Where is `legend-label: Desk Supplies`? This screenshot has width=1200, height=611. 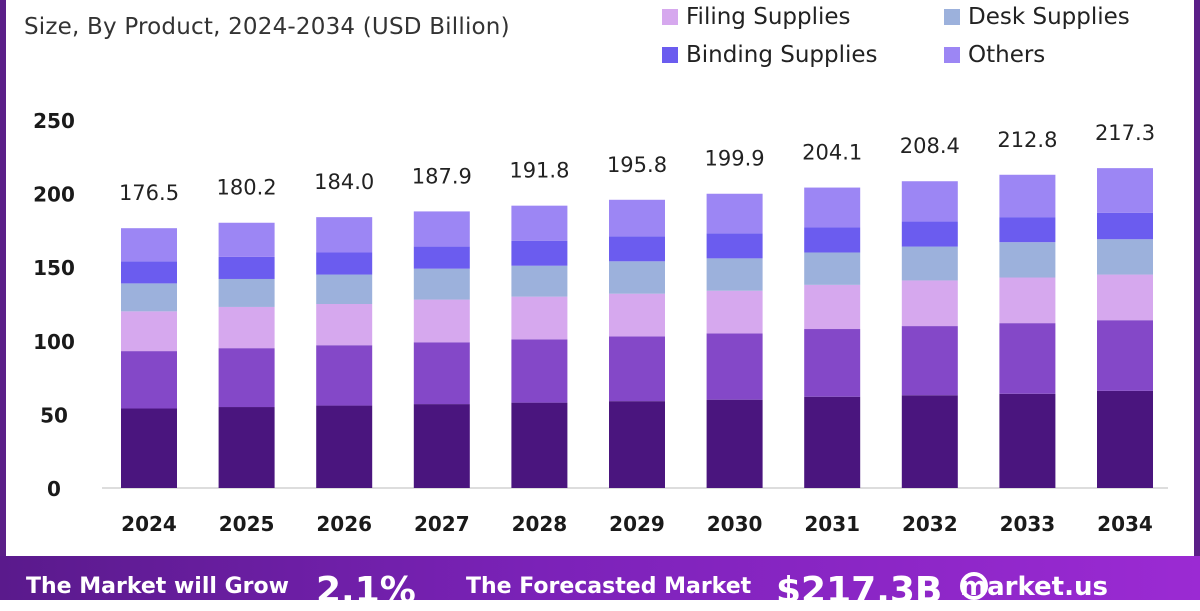
legend-label: Desk Supplies is located at coordinates (1049, 17).